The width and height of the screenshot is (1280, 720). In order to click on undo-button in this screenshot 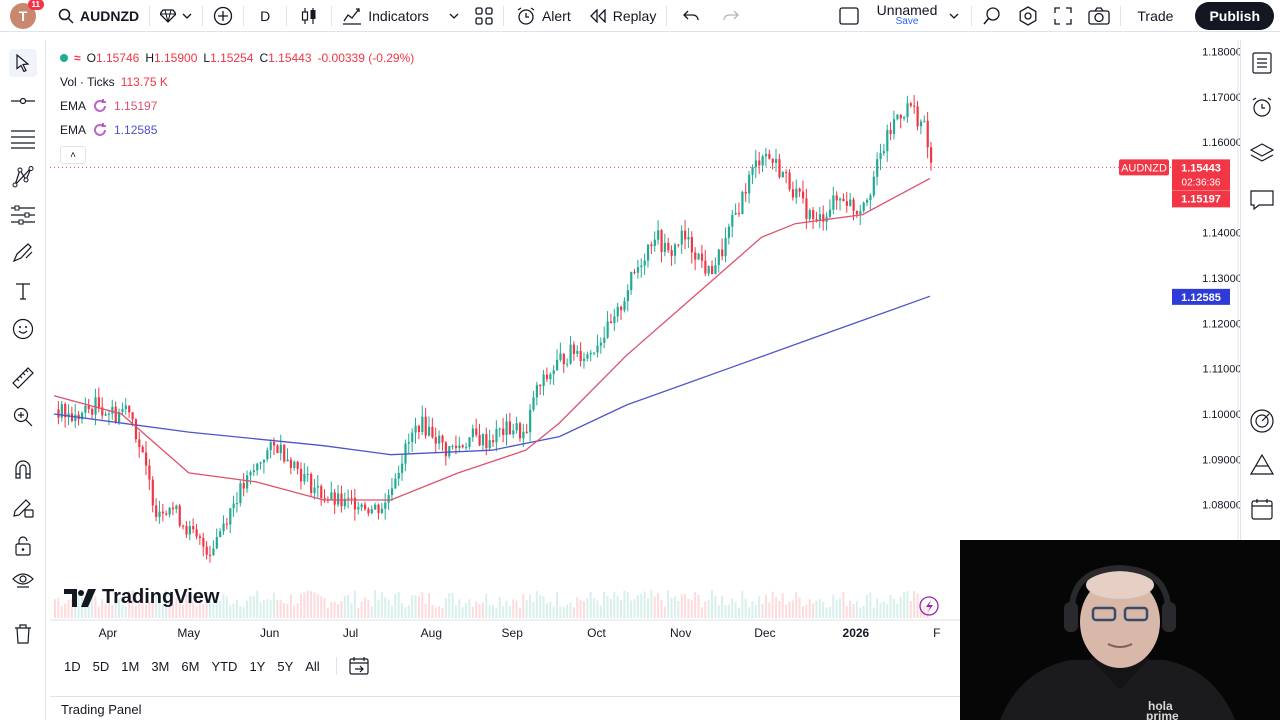, I will do `click(691, 16)`.